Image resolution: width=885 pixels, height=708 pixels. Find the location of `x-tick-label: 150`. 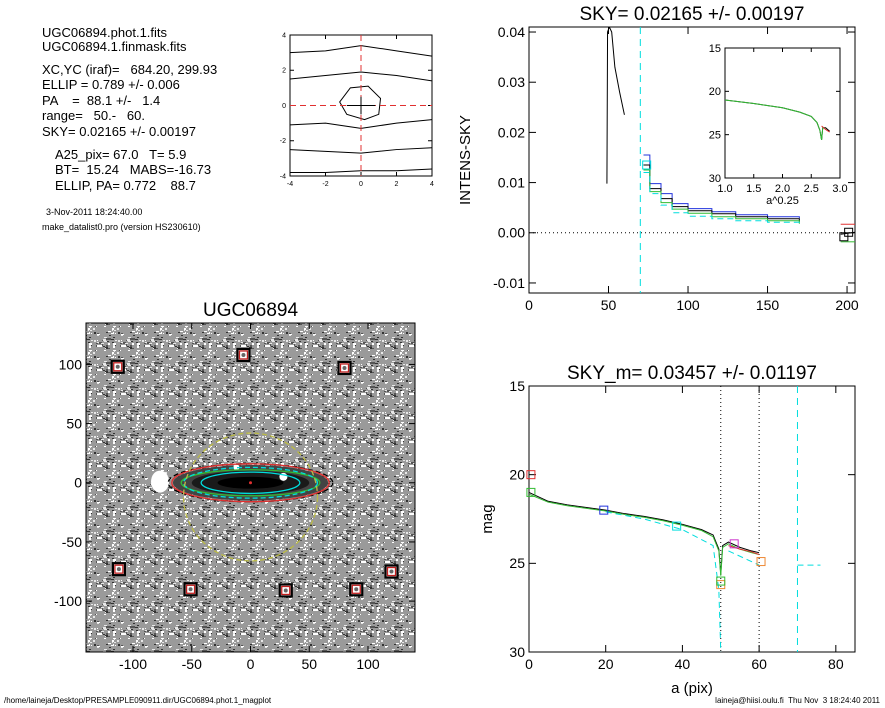

x-tick-label: 150 is located at coordinates (768, 305).